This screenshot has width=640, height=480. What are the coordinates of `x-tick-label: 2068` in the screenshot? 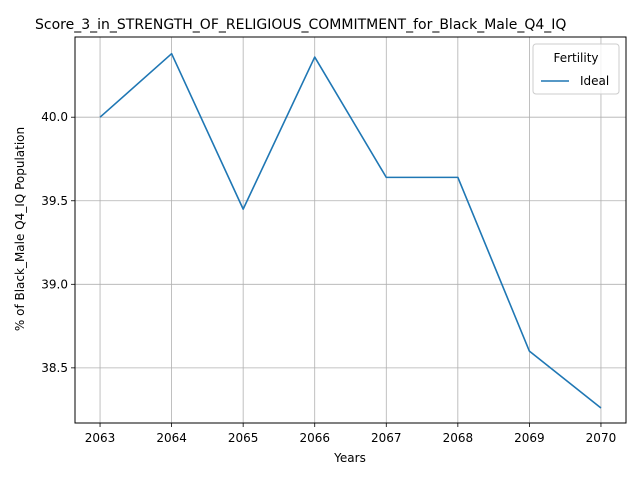 It's located at (458, 438).